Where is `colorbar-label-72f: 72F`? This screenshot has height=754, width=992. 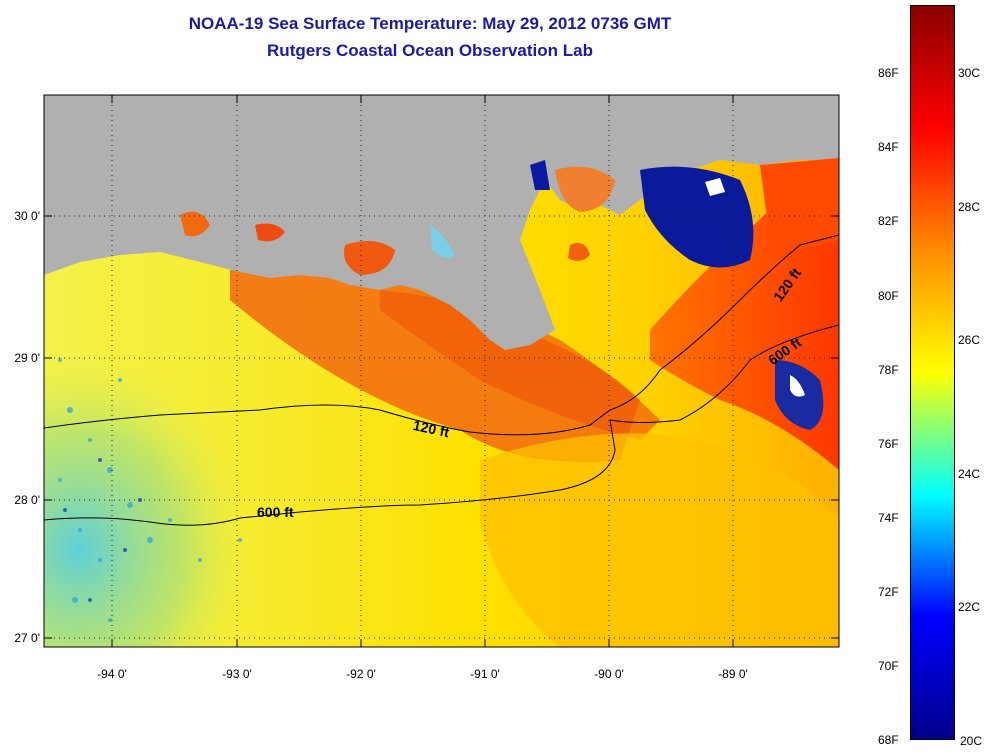
colorbar-label-72f: 72F is located at coordinates (888, 592).